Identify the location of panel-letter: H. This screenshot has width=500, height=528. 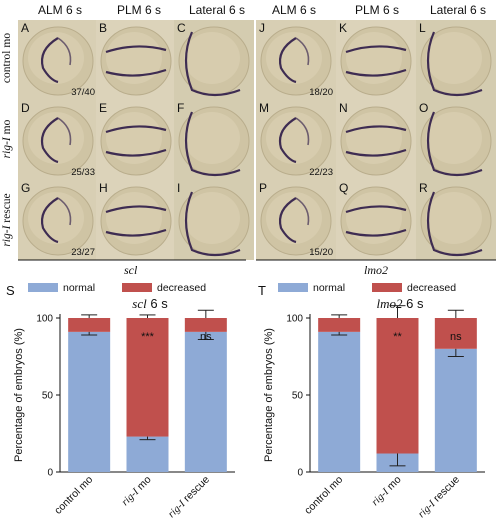
(103, 188).